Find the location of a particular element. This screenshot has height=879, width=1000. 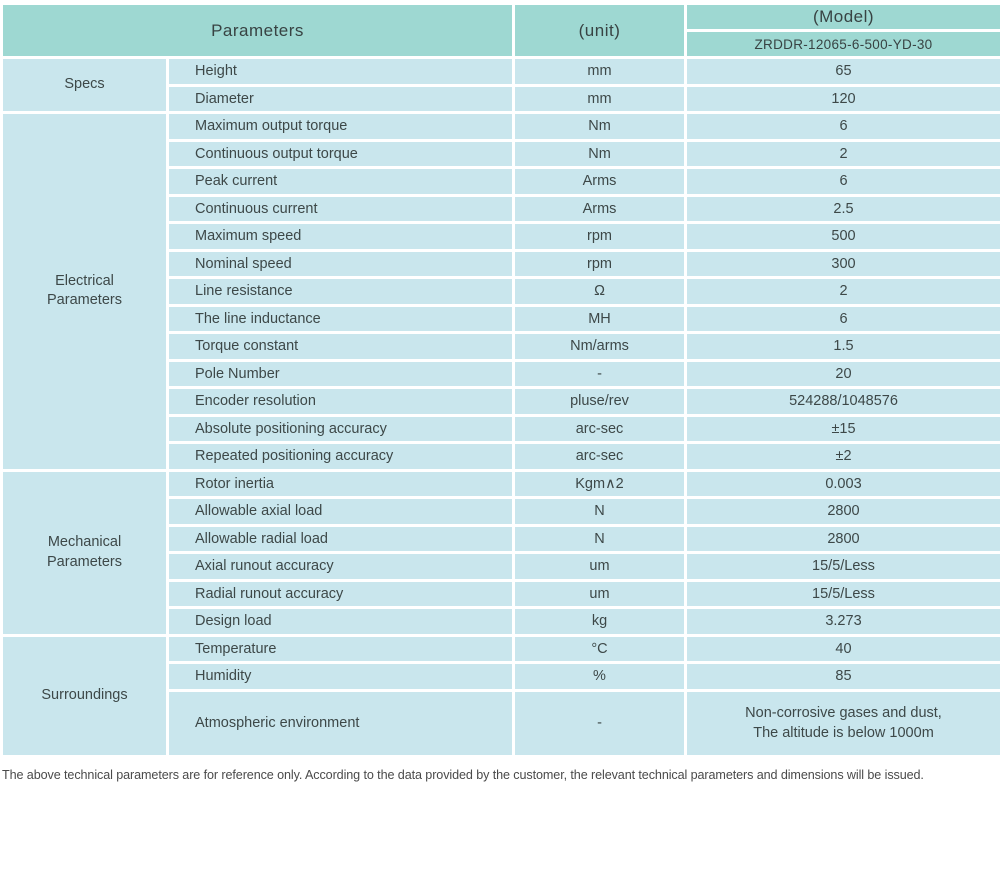

param-cell: Line resistance is located at coordinates (340, 291).